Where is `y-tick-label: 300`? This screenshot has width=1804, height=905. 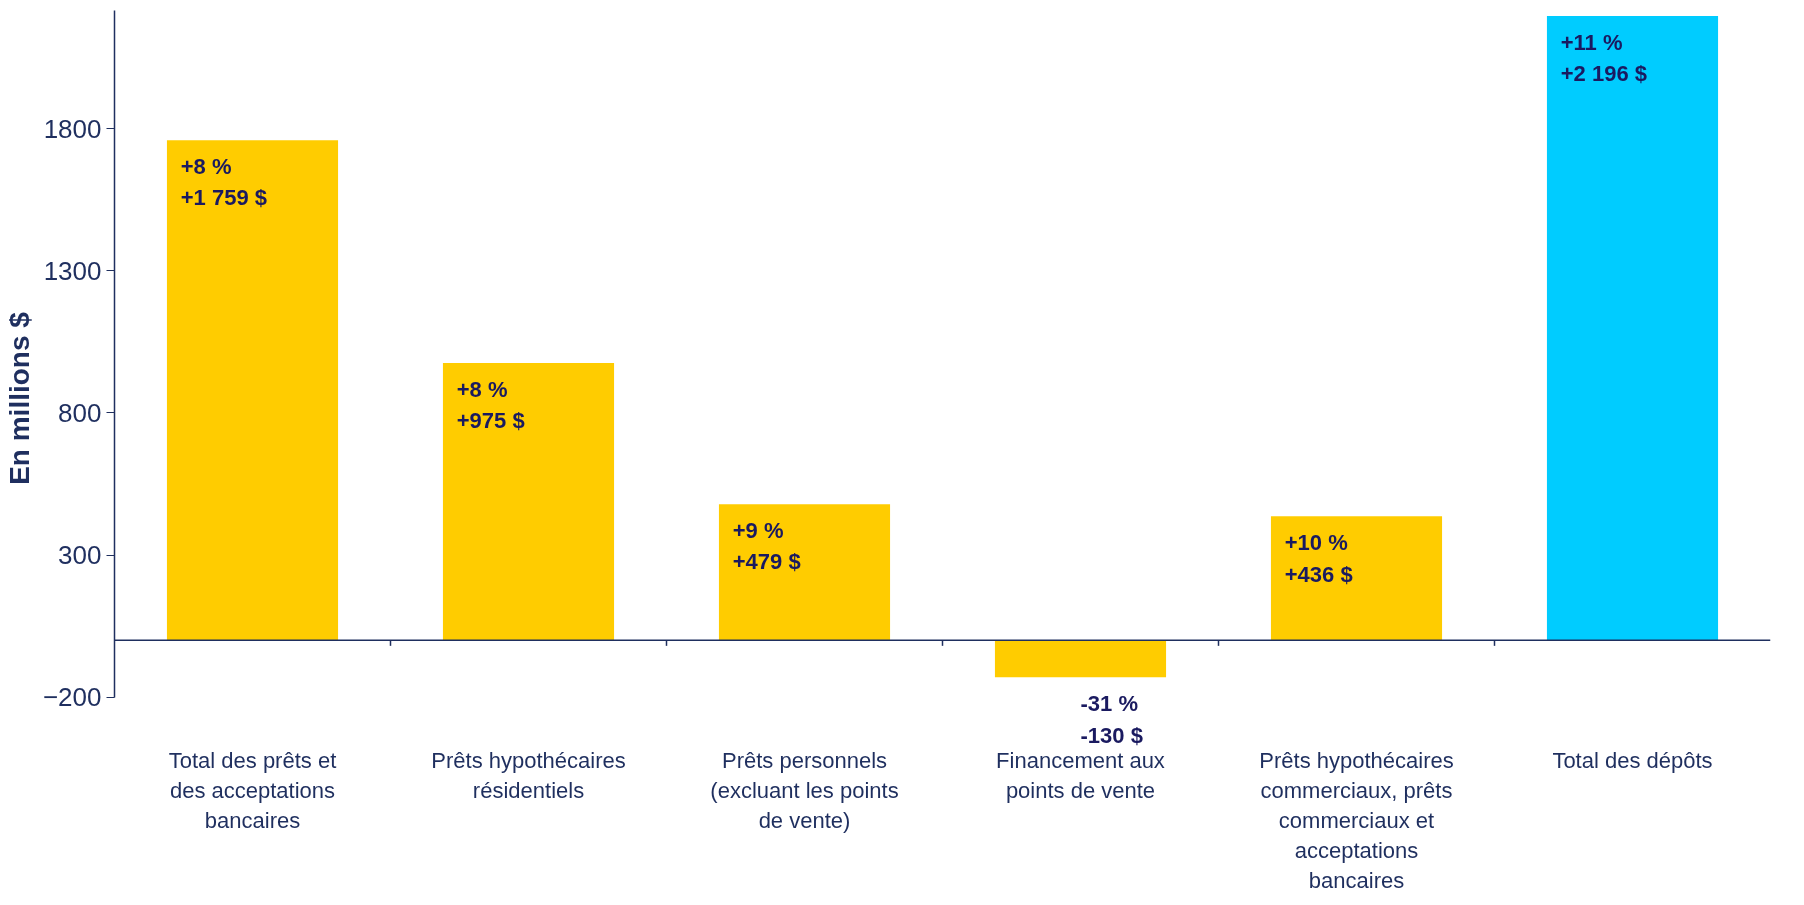
y-tick-label: 300 is located at coordinates (80, 555).